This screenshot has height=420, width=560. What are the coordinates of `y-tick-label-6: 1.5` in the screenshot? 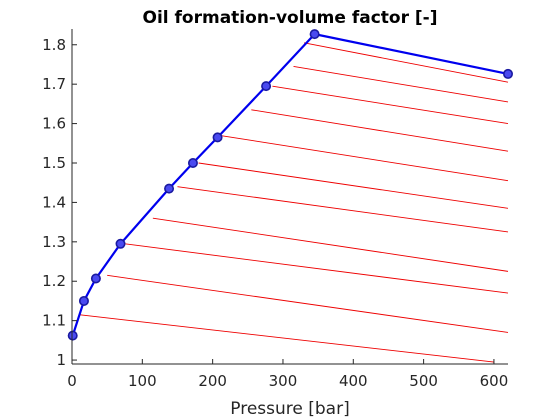 It's located at (54, 163).